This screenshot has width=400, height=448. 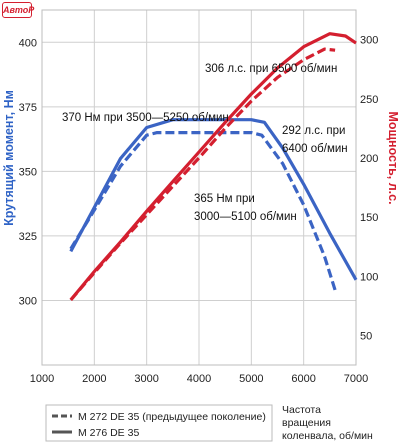 What do you see at coordinates (369, 277) in the screenshot?
I see `right-tick-label-100: 100` at bounding box center [369, 277].